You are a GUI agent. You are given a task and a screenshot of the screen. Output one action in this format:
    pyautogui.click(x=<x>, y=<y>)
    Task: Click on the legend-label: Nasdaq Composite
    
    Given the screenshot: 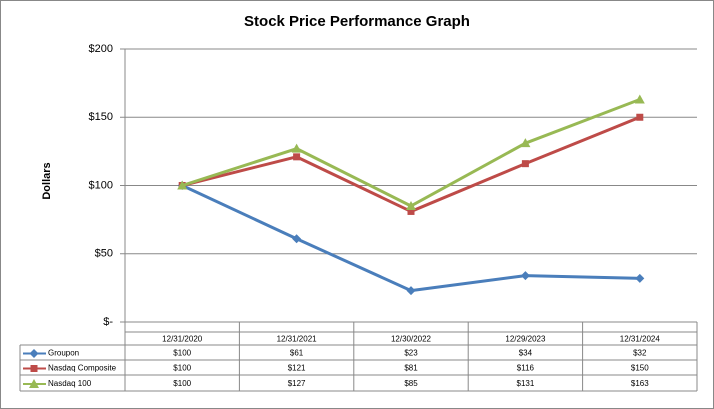 What is the action you would take?
    pyautogui.click(x=82, y=368)
    